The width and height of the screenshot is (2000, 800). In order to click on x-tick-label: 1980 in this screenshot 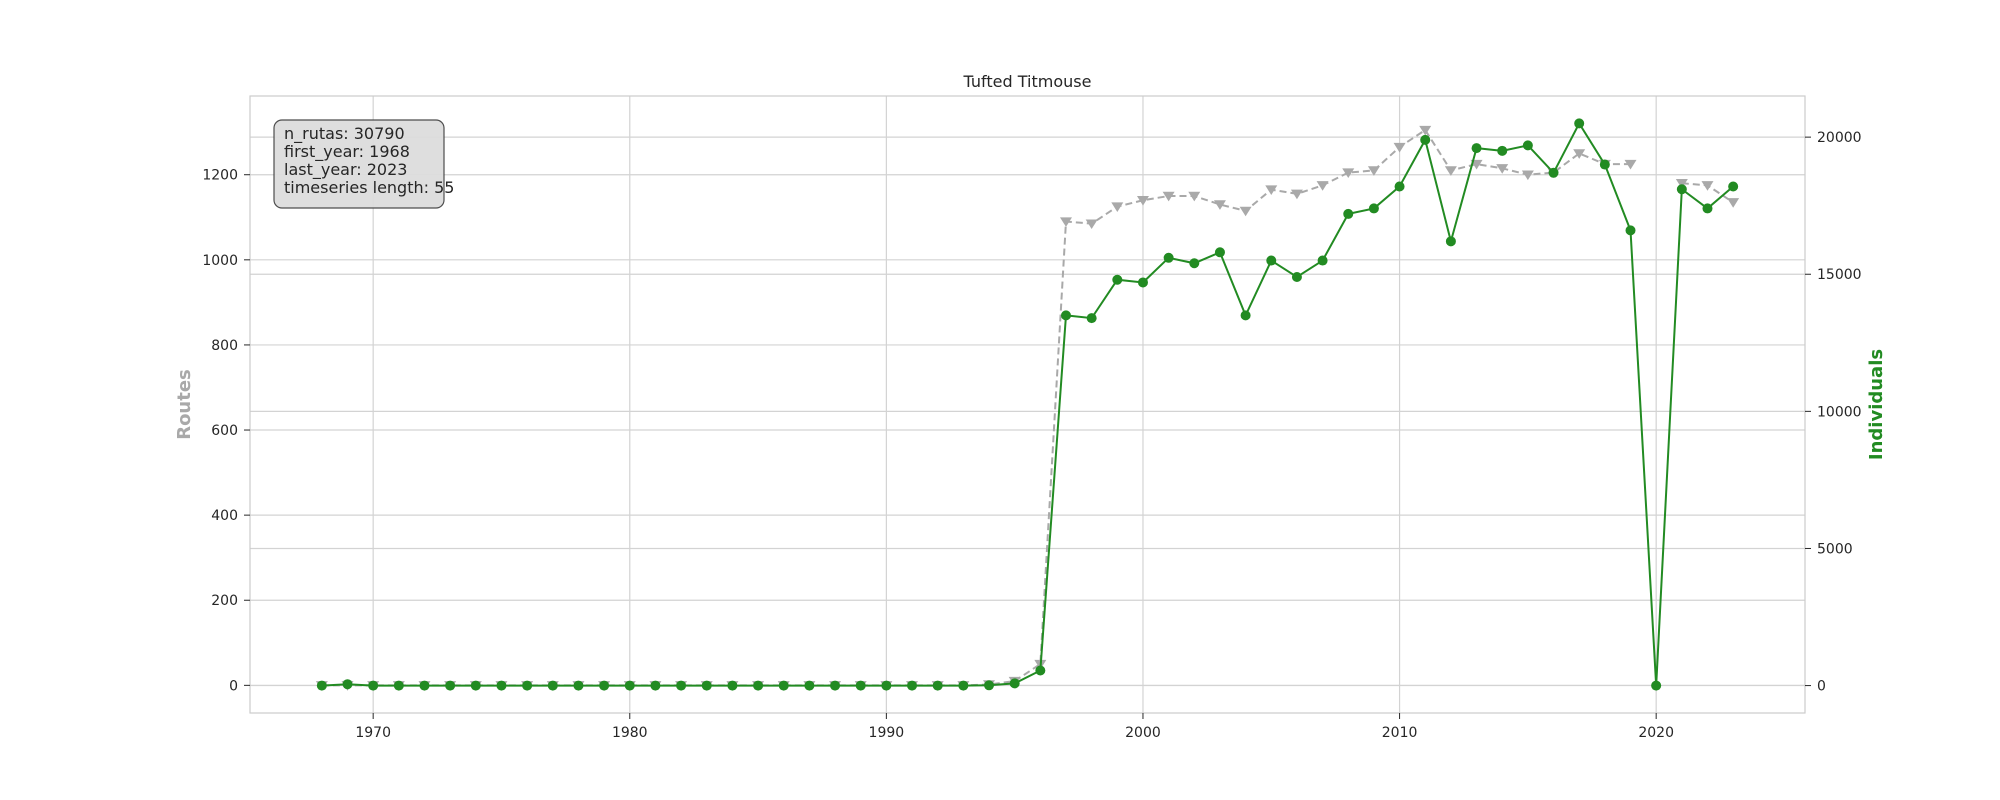, I will do `click(630, 733)`.